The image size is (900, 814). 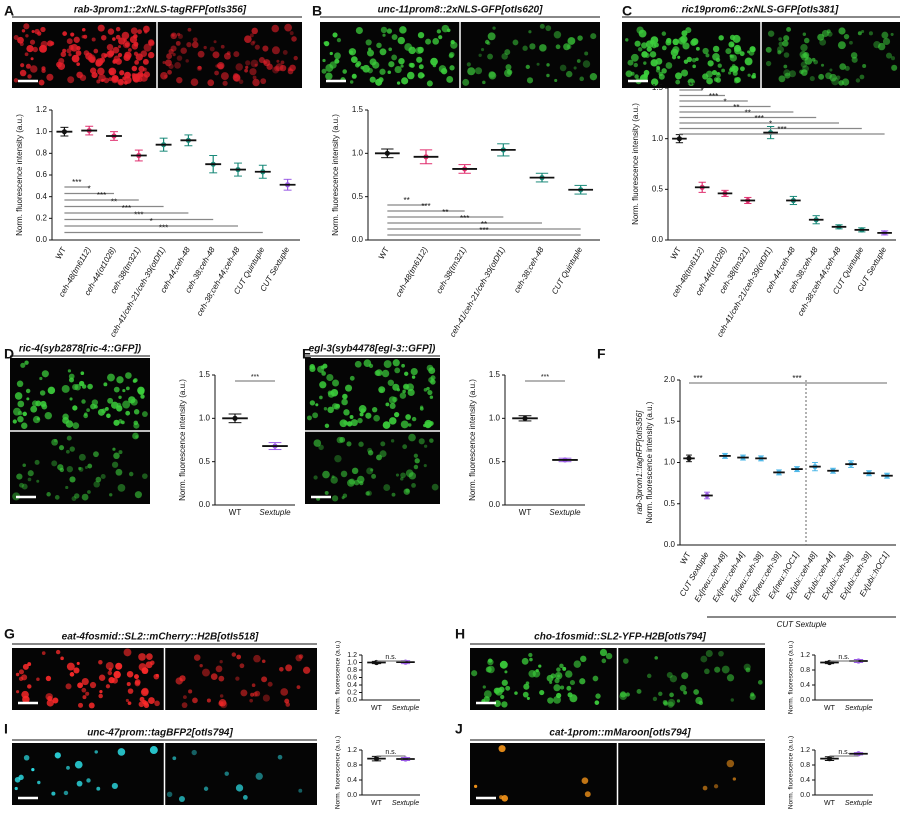 I want to click on y-tick-label: 1.0, so click(x=352, y=662).